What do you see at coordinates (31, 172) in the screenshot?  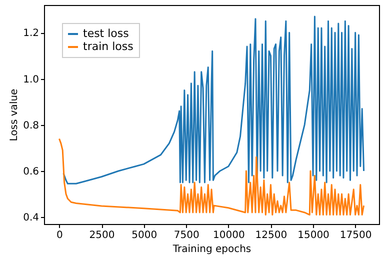 I see `y-tick-label: 0.6` at bounding box center [31, 172].